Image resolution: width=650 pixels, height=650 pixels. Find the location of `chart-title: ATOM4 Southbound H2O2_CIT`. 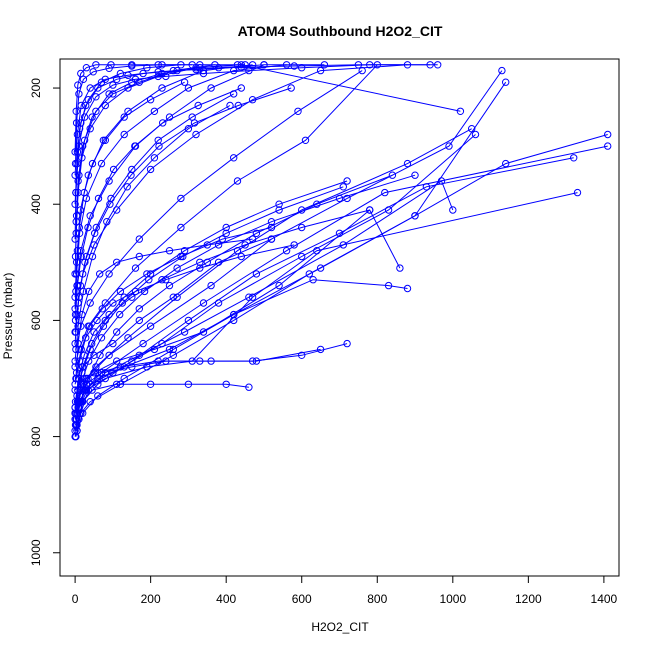

chart-title: ATOM4 Southbound H2O2_CIT is located at coordinates (340, 31).